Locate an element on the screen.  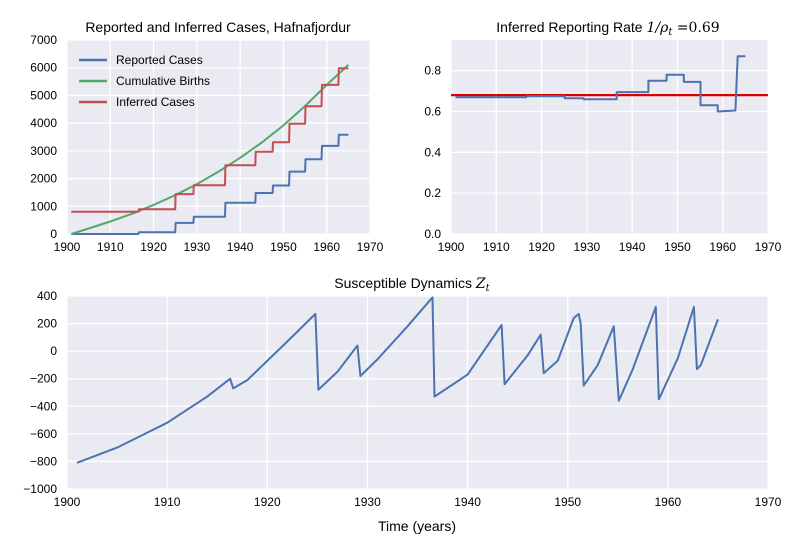
rate-series is located at coordinates (609, 84).